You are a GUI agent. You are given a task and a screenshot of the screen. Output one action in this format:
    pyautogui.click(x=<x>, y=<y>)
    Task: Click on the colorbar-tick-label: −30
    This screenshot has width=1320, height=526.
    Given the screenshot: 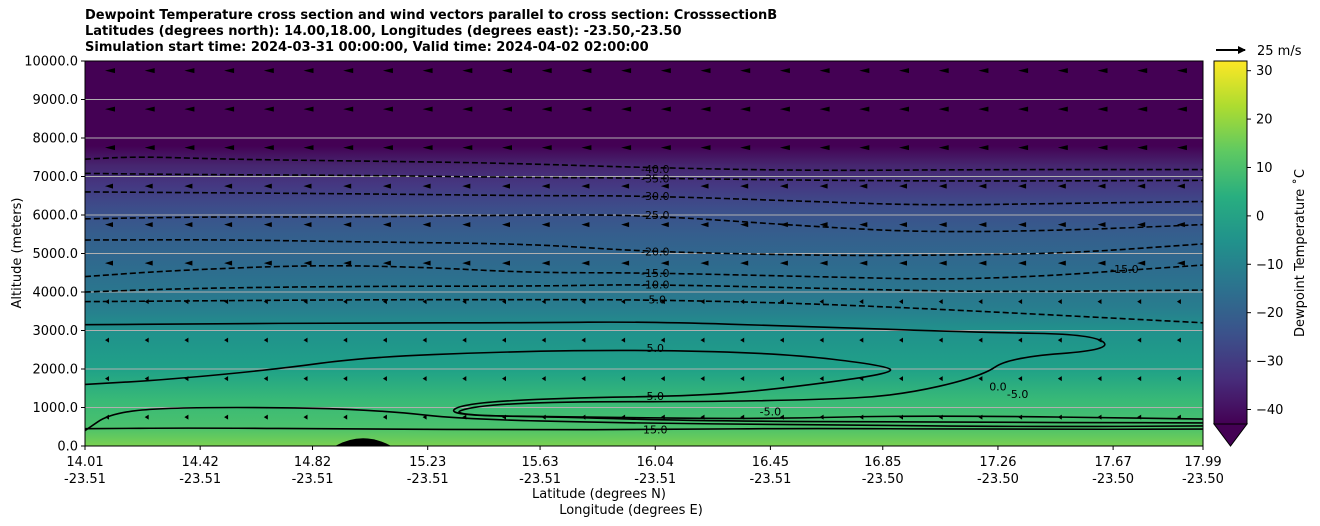 What is the action you would take?
    pyautogui.click(x=1269, y=362)
    